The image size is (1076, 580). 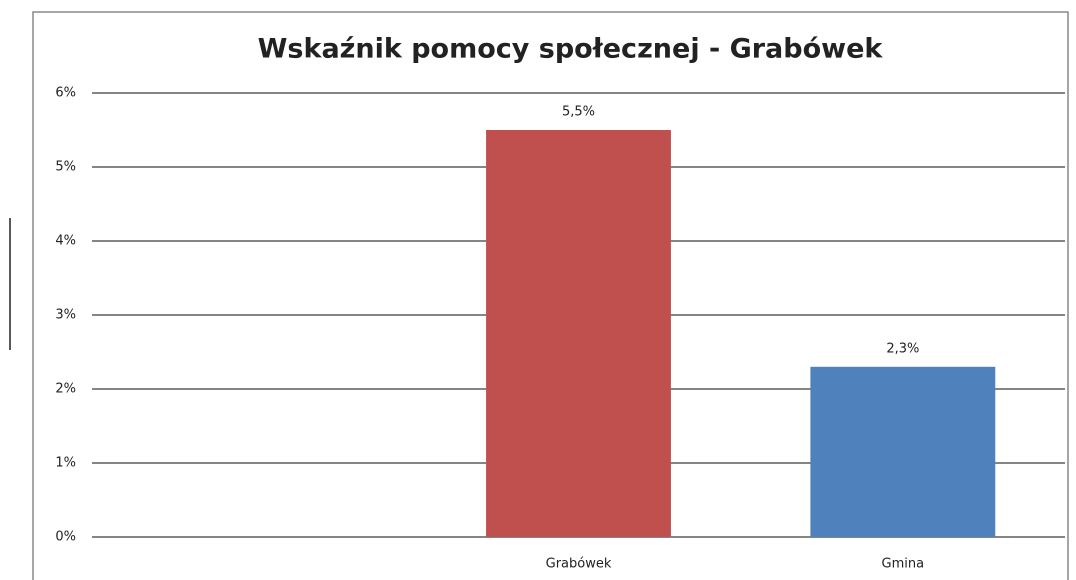 I want to click on y-tick-label: 6%, so click(x=65, y=93).